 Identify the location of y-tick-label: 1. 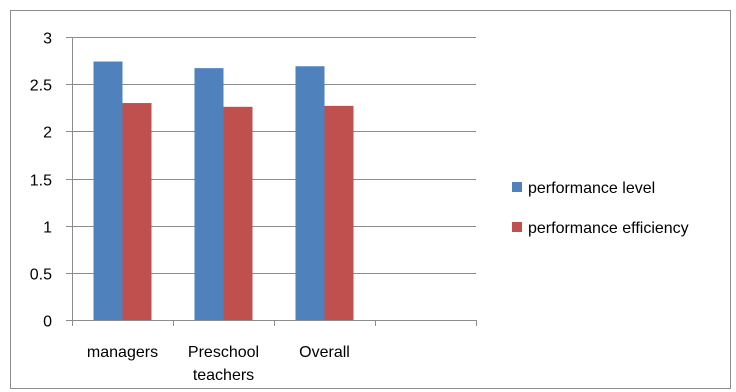
(47, 228).